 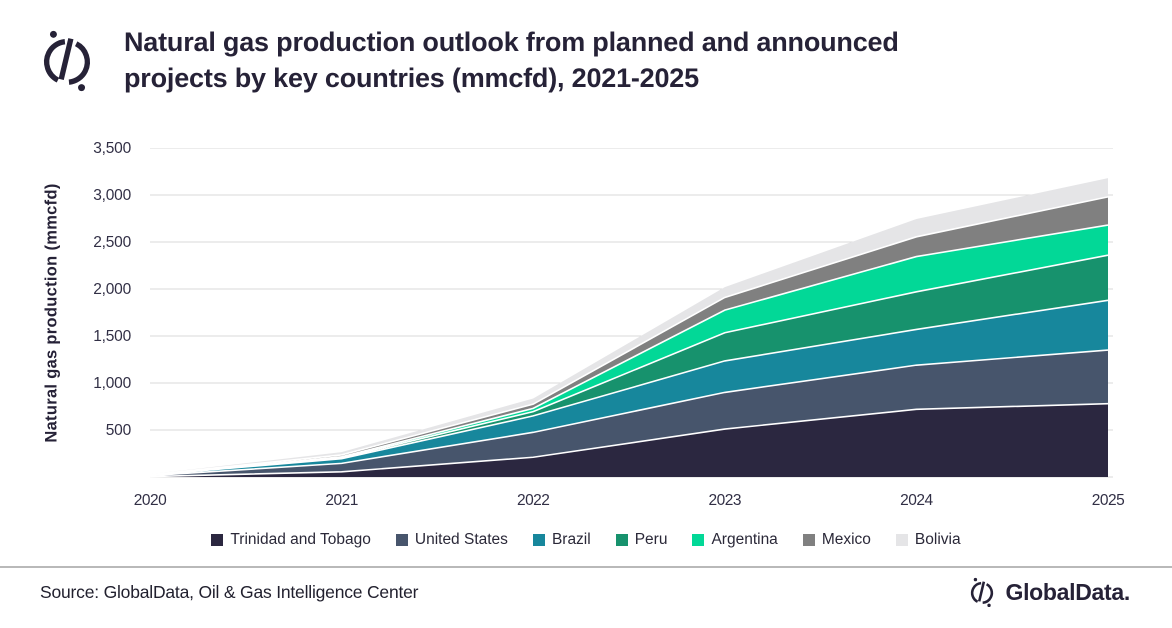 I want to click on globaldata-logo-icon, so click(x=67, y=61).